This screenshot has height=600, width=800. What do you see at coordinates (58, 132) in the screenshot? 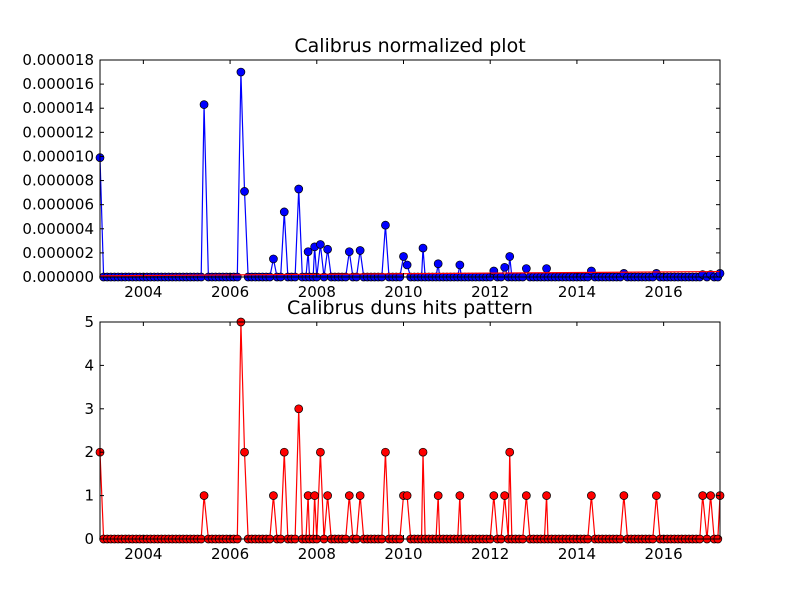
I see `y-tick-label: 0.000012` at bounding box center [58, 132].